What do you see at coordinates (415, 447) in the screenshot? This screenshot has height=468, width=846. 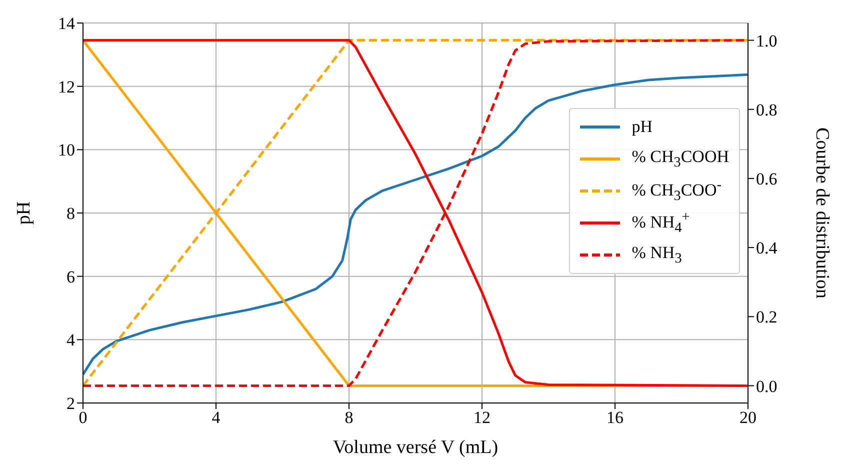 I see `x-axis-title: Volume versé V (mL)` at bounding box center [415, 447].